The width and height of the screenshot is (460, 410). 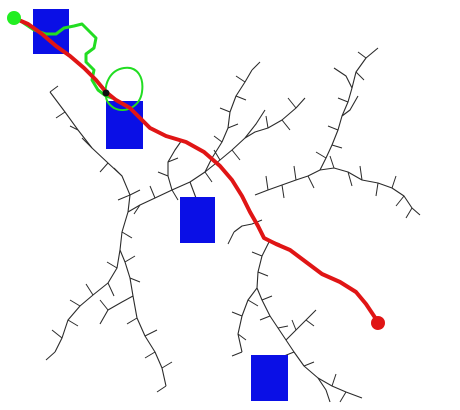 What do you see at coordinates (124, 88) in the screenshot?
I see `trajectory-loop` at bounding box center [124, 88].